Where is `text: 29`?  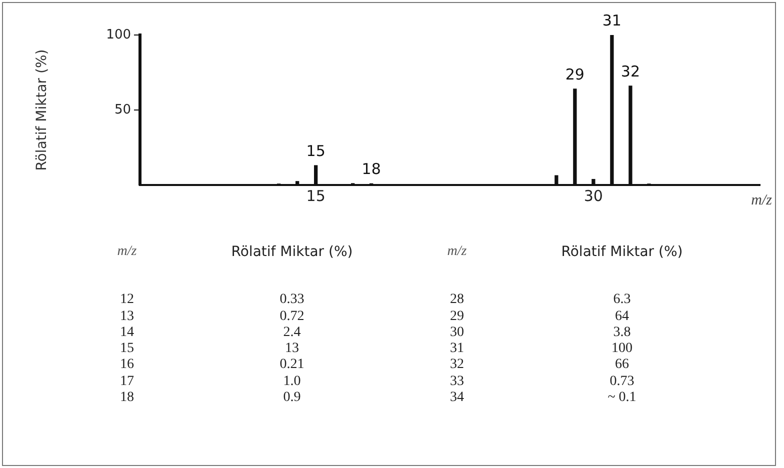
text: 29 is located at coordinates (457, 316).